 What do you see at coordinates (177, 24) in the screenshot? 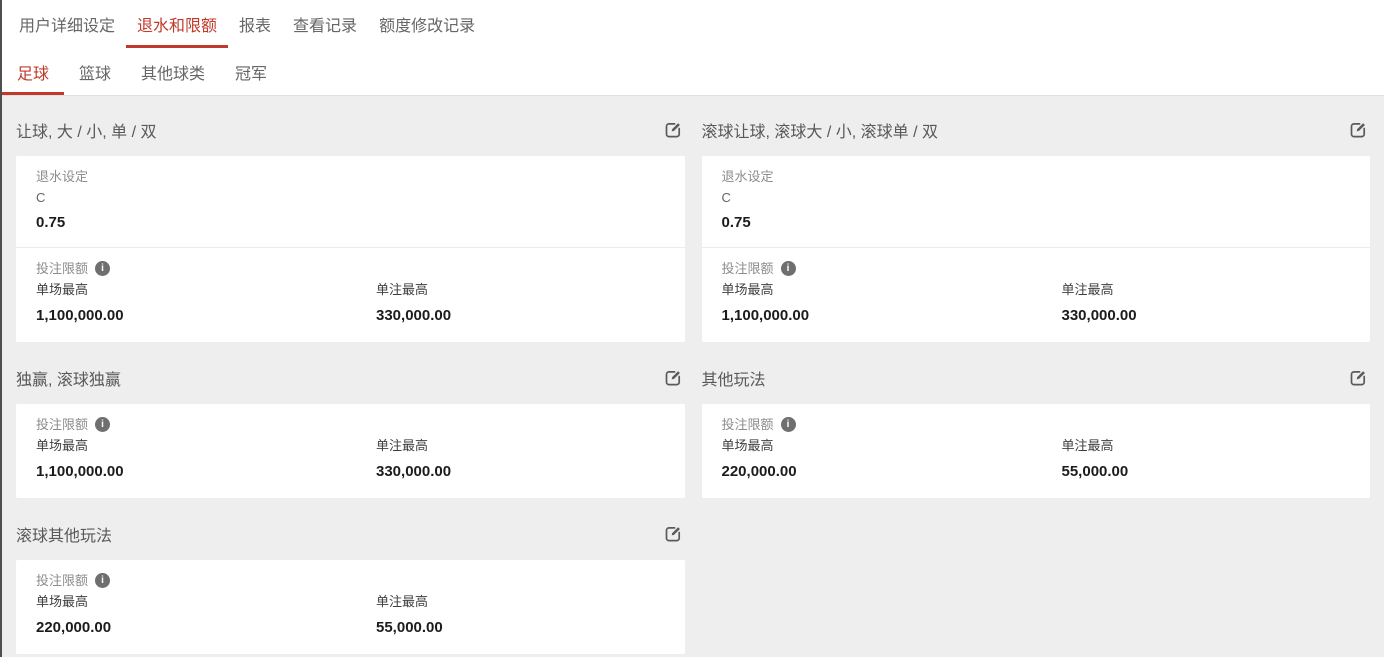
I see `tab-rebate-and-limits: 退水和限额` at bounding box center [177, 24].